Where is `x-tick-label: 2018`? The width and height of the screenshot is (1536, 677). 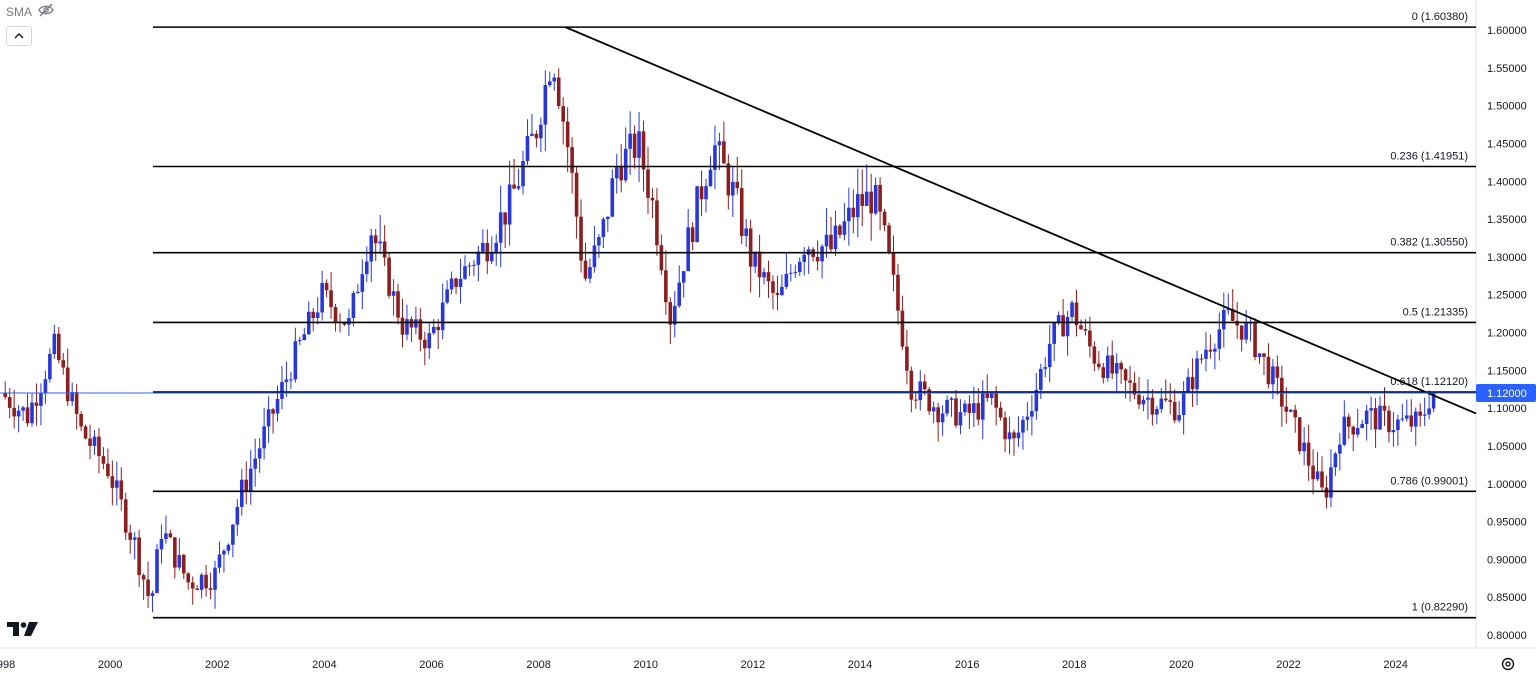
x-tick-label: 2018 is located at coordinates (1074, 665).